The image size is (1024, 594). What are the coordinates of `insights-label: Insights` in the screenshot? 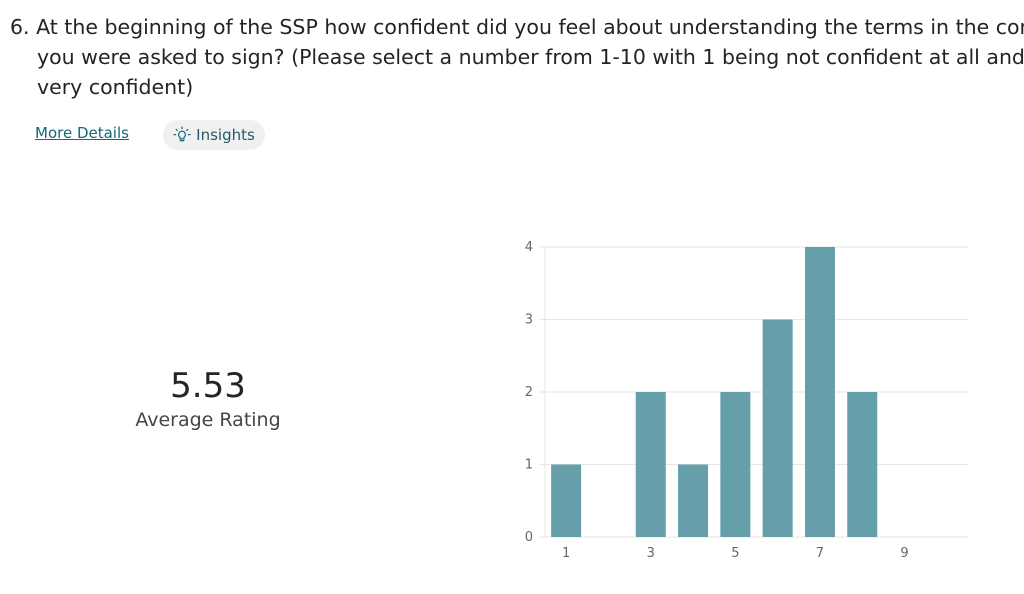 It's located at (225, 135).